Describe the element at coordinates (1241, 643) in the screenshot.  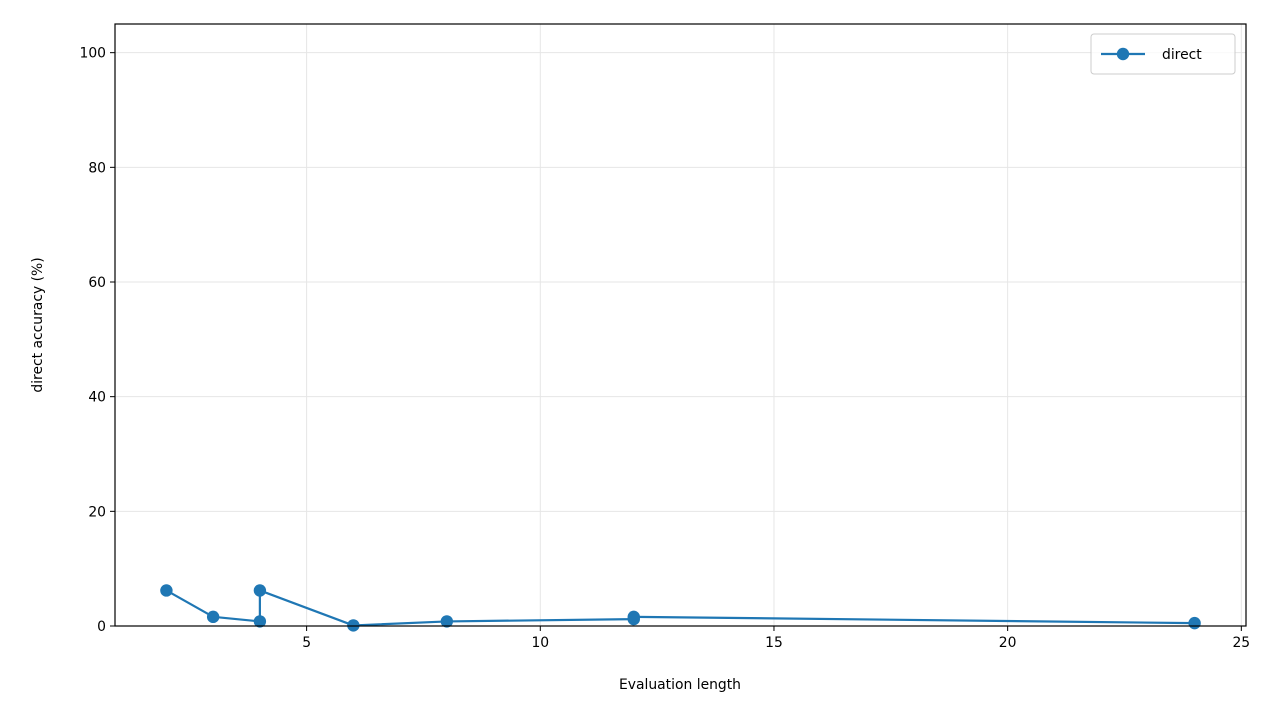
I see `x-tick-label: 25` at that location.